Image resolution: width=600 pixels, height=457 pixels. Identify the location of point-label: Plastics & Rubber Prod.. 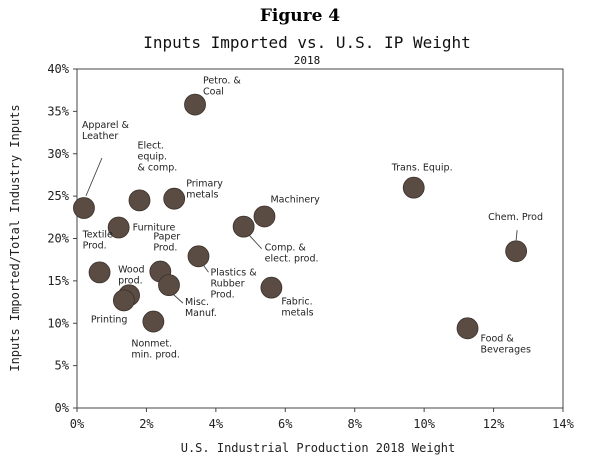
(234, 283).